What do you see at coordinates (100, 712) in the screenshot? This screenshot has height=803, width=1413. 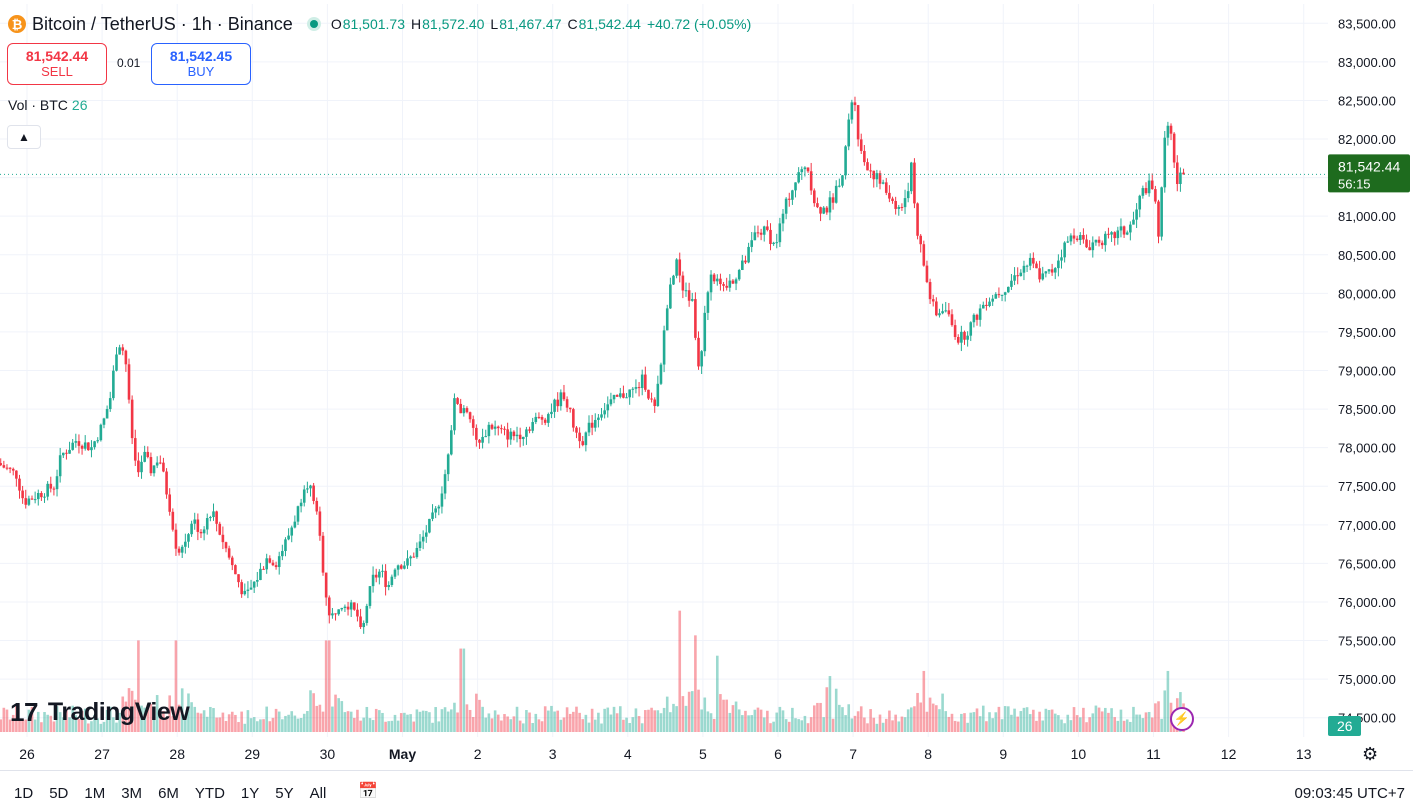 I see `tradingview-logo: 17 TradingView` at bounding box center [100, 712].